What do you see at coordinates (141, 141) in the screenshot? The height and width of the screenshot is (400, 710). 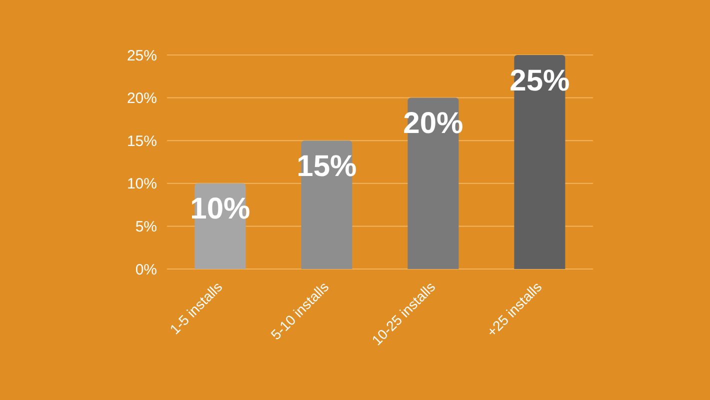 I see `y-tick-label: 15%` at bounding box center [141, 141].